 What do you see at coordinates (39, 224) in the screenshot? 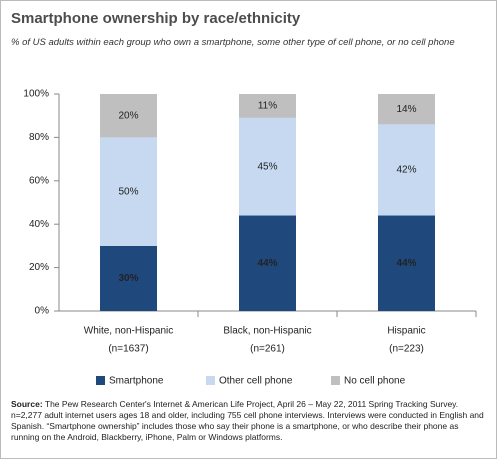
I see `y-tick-label: 40%` at bounding box center [39, 224].